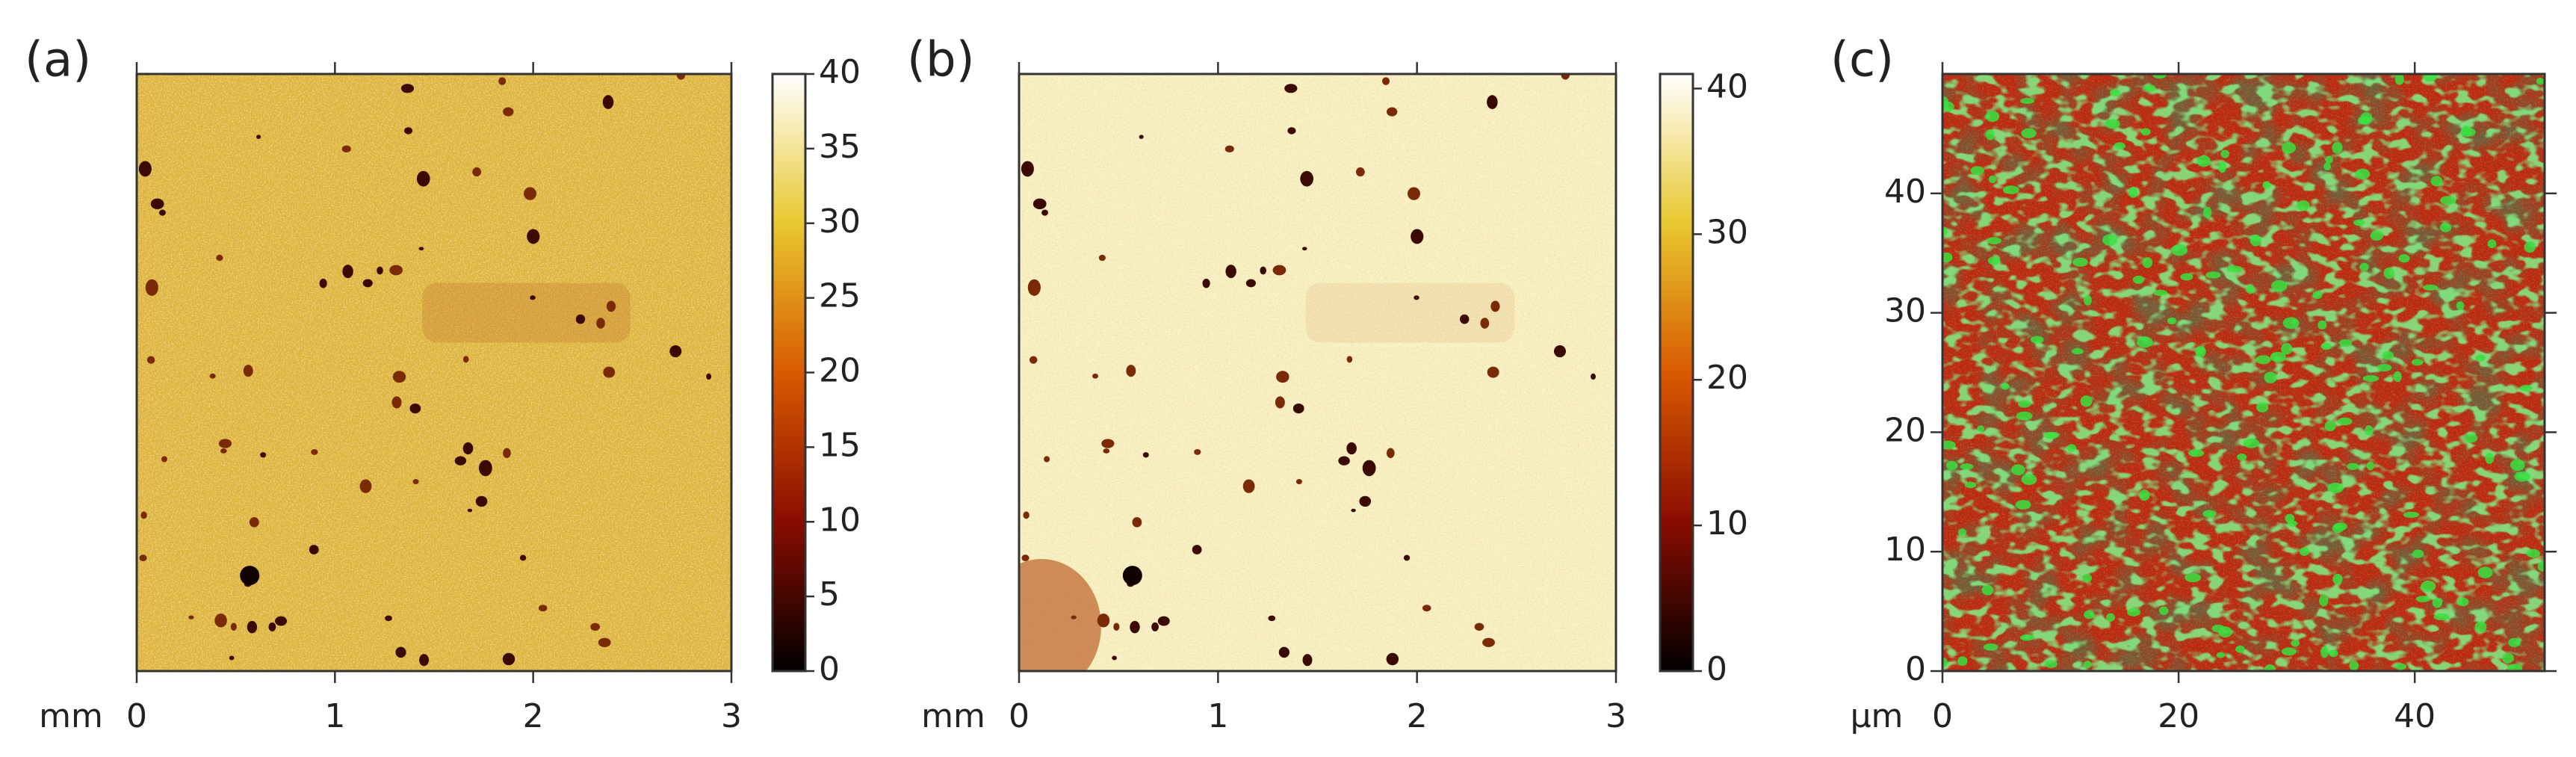 This screenshot has height=757, width=2576. What do you see at coordinates (2415, 716) in the screenshot?
I see `x-tick-label: 40` at bounding box center [2415, 716].